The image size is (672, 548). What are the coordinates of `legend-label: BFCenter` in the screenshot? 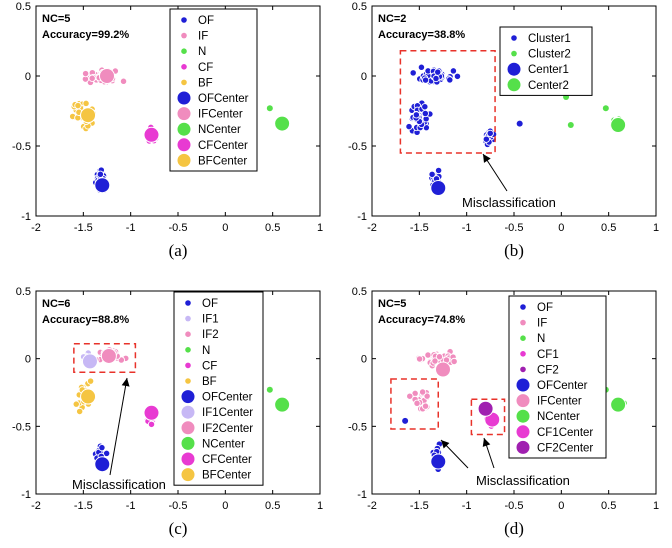 It's located at (226, 476).